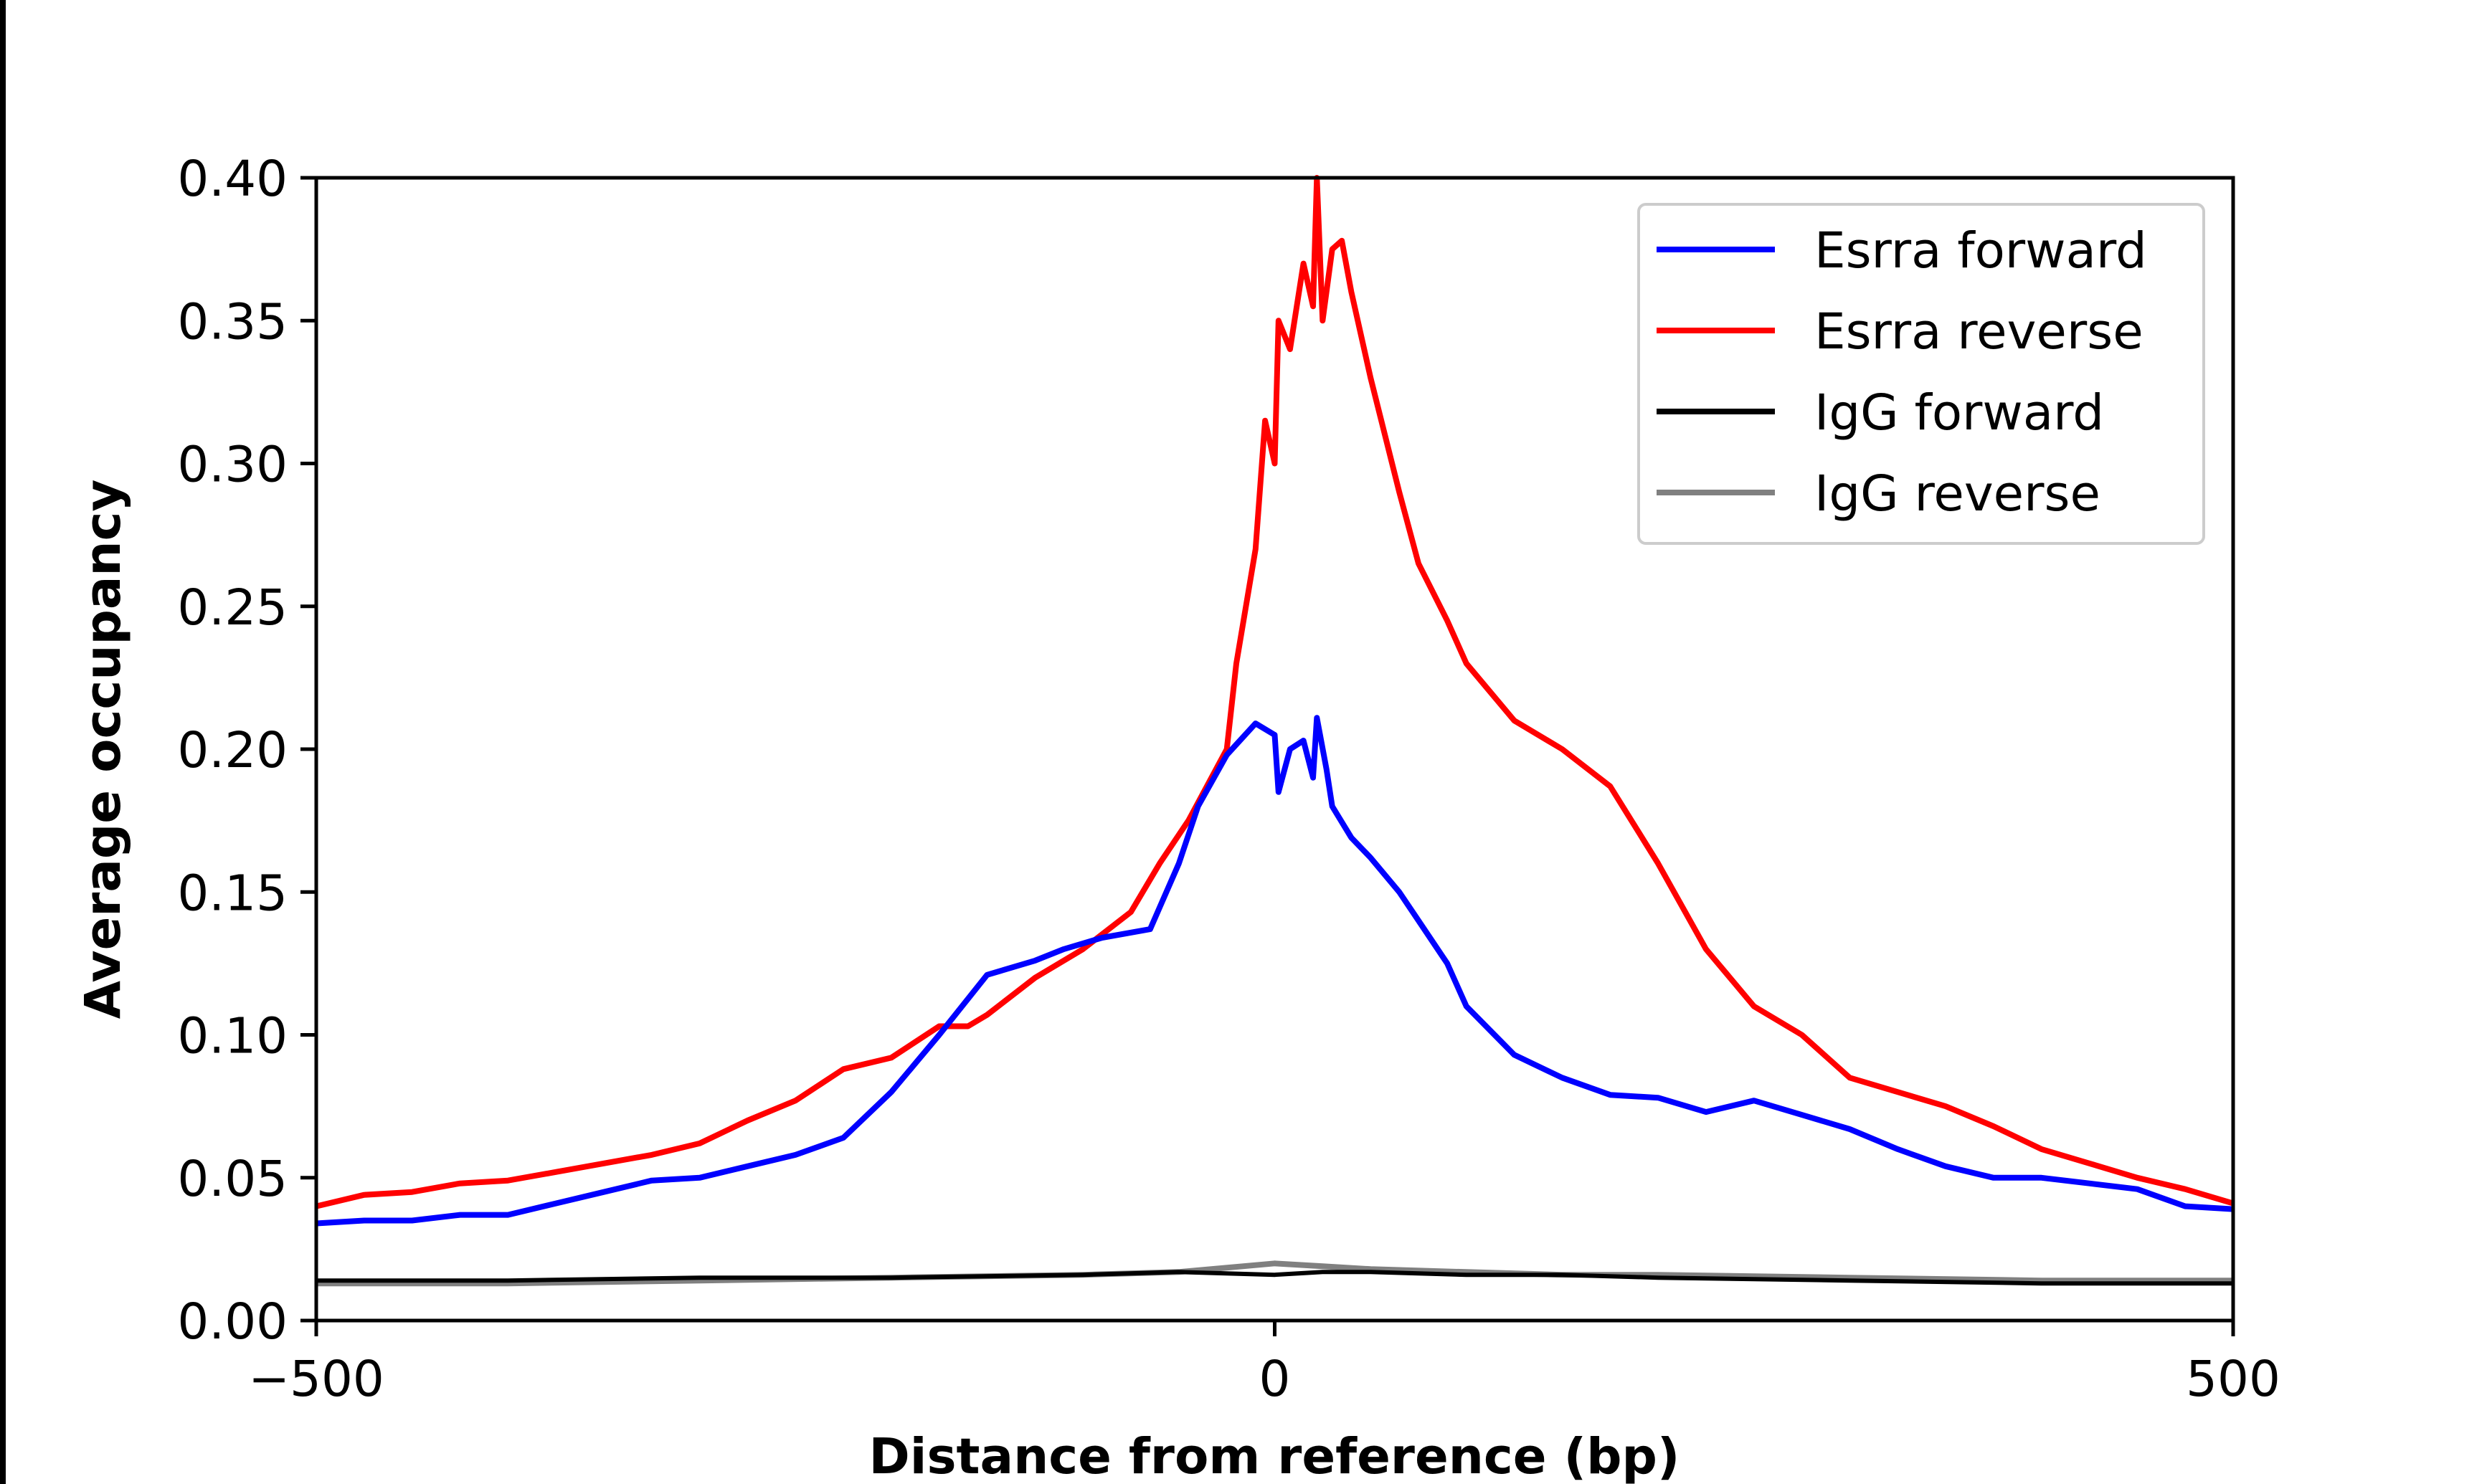  I want to click on legend-label-igg-reverse: IgG reverse, so click(1957, 494).